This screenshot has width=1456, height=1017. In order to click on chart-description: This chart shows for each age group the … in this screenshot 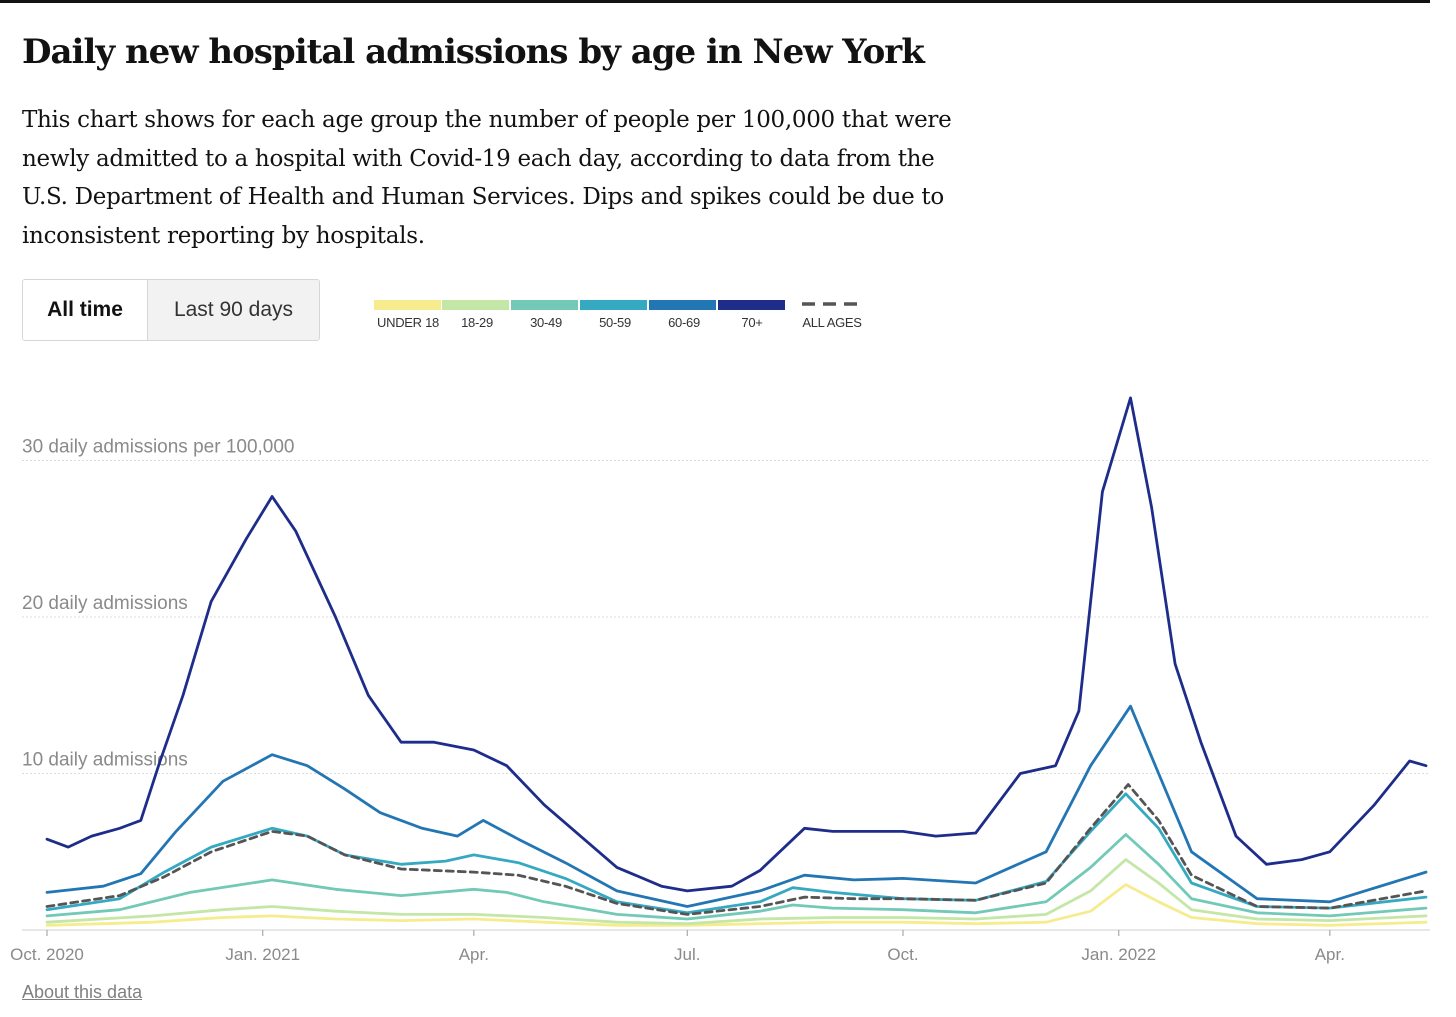, I will do `click(487, 178)`.